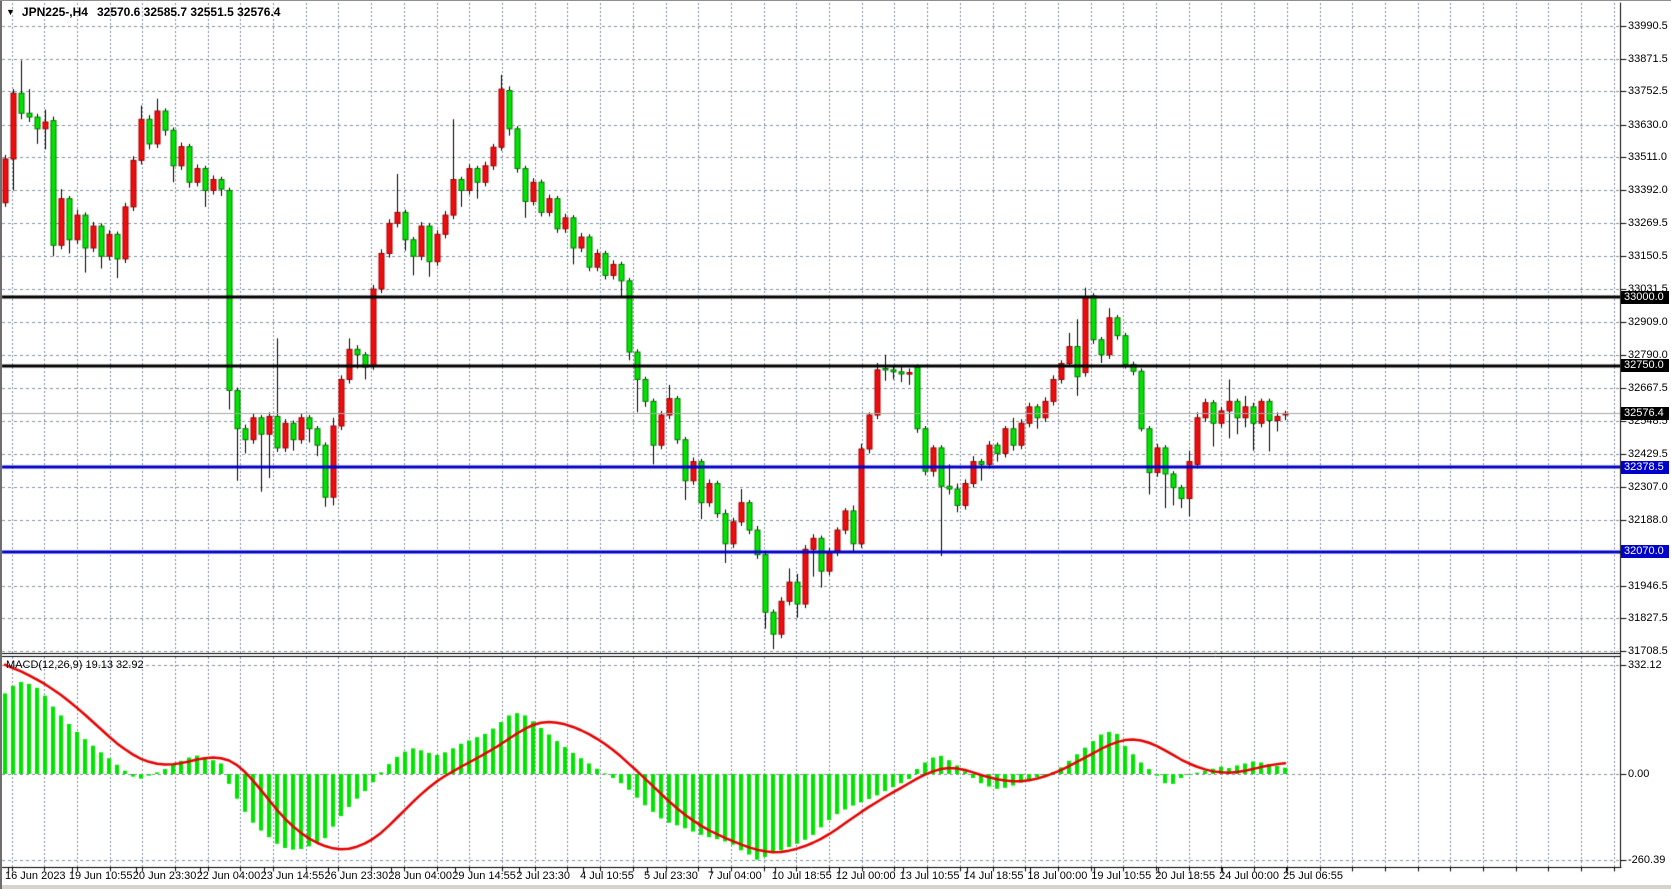  What do you see at coordinates (35, 876) in the screenshot?
I see `time-axis-label: 16 Jun 2023` at bounding box center [35, 876].